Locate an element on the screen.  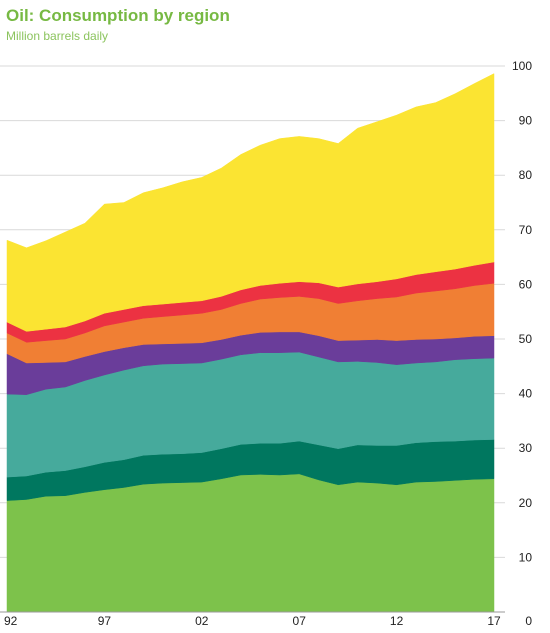
chart-title: Oil: Consumption by region is located at coordinates (118, 15).